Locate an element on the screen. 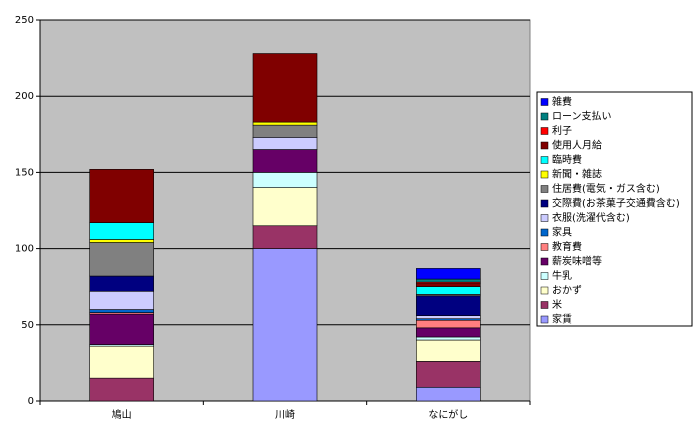  legend-label: 雑費 is located at coordinates (562, 101).